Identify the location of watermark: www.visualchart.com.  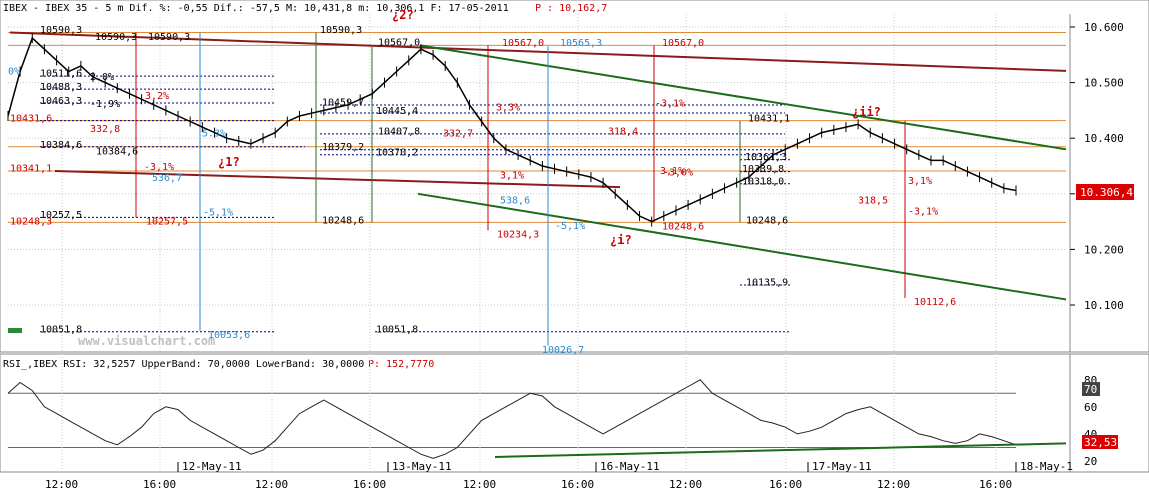
(146, 341).